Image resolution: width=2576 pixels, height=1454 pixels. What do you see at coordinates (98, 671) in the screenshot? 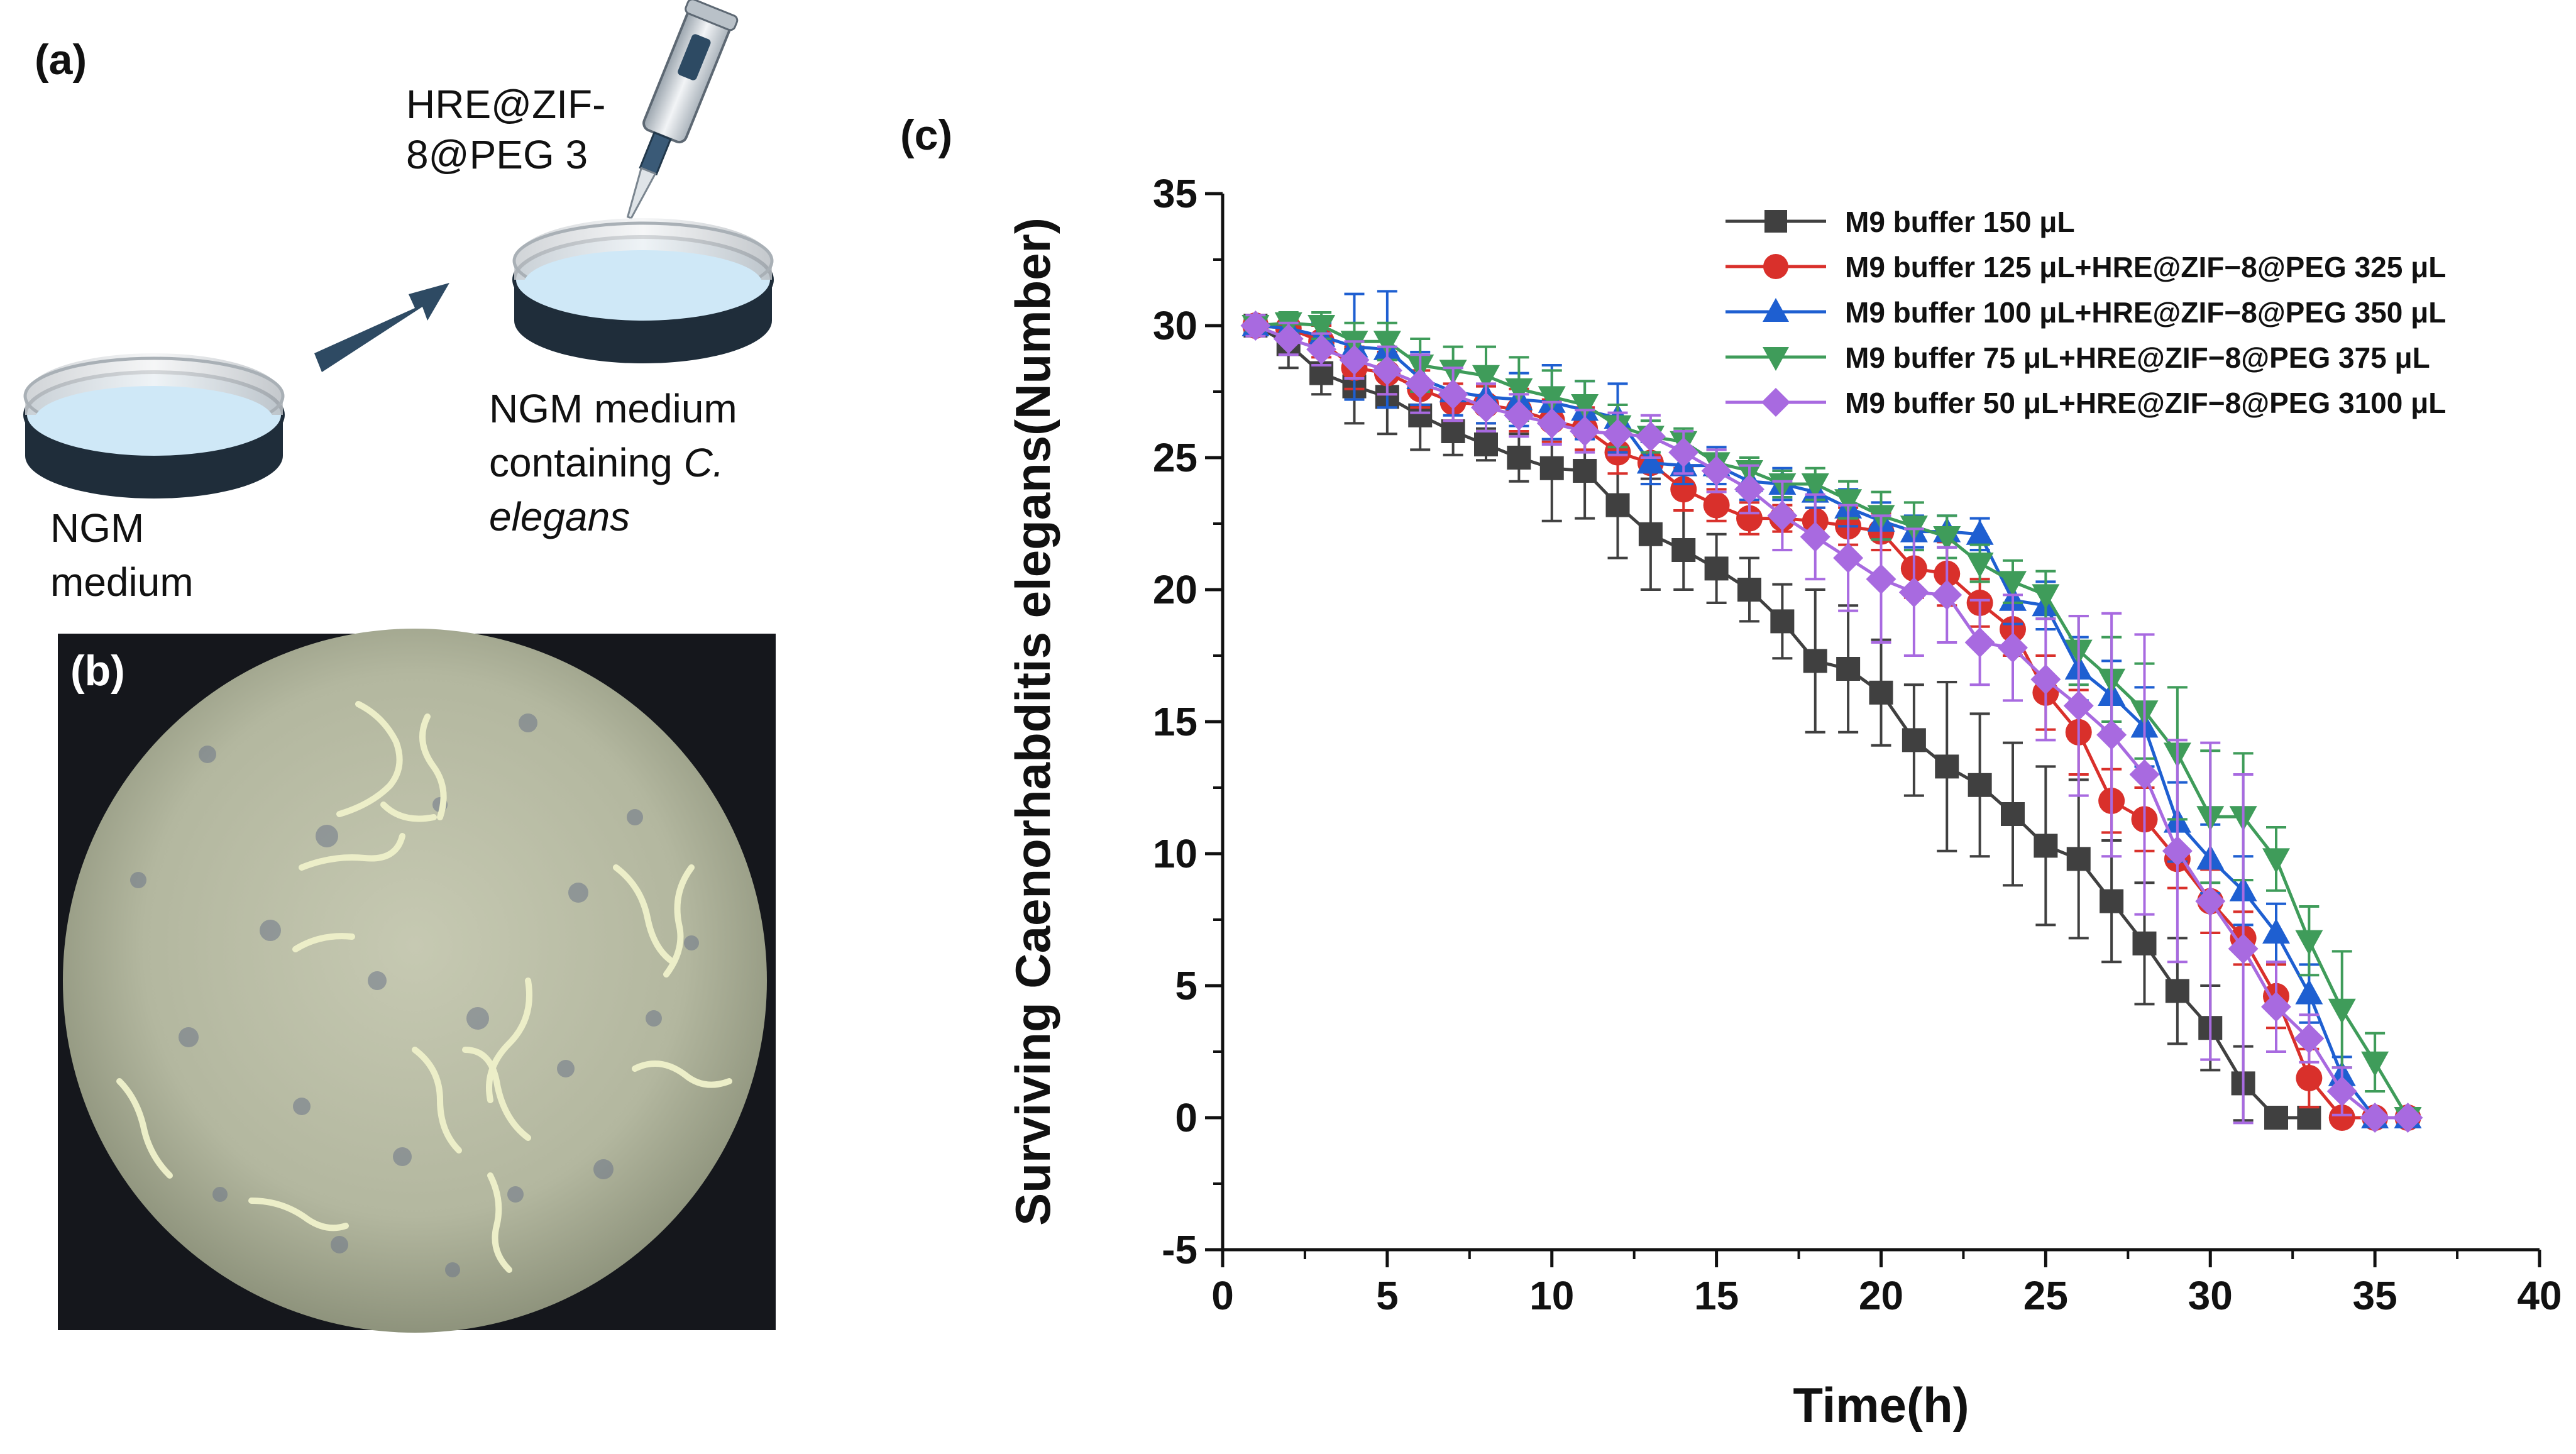
I see `panel-b-label: (b)` at bounding box center [98, 671].